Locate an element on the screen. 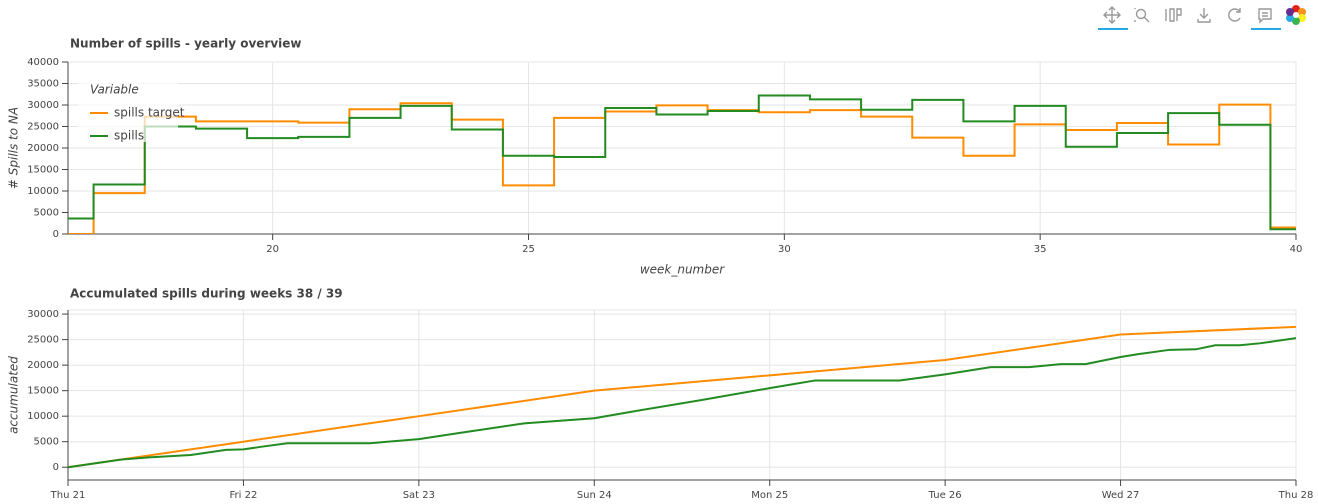  chart-title: Accumulated spills during weeks 38 / 39 is located at coordinates (206, 294).